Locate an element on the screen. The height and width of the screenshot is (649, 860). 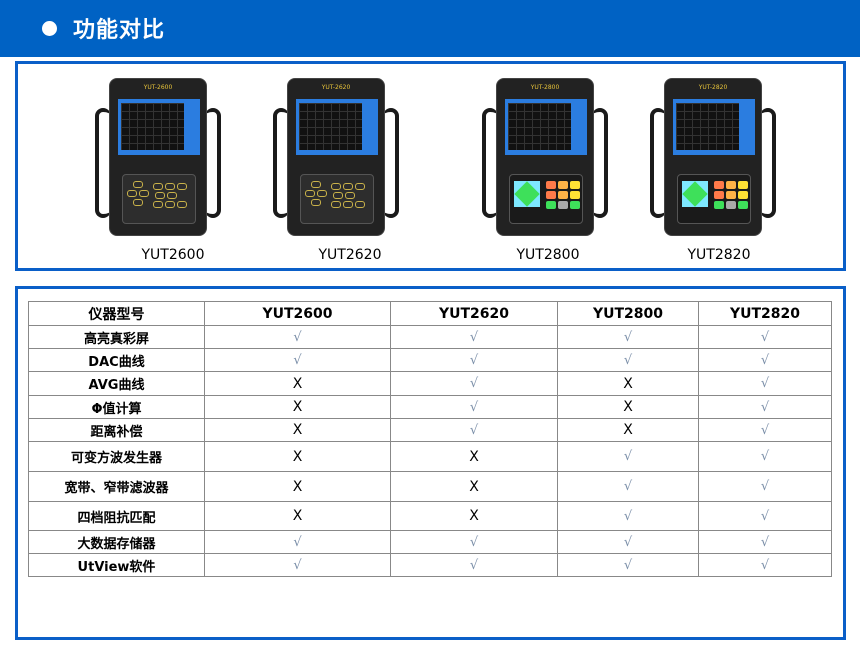
feature-name: 可变方波发生器 is located at coordinates (116, 456).